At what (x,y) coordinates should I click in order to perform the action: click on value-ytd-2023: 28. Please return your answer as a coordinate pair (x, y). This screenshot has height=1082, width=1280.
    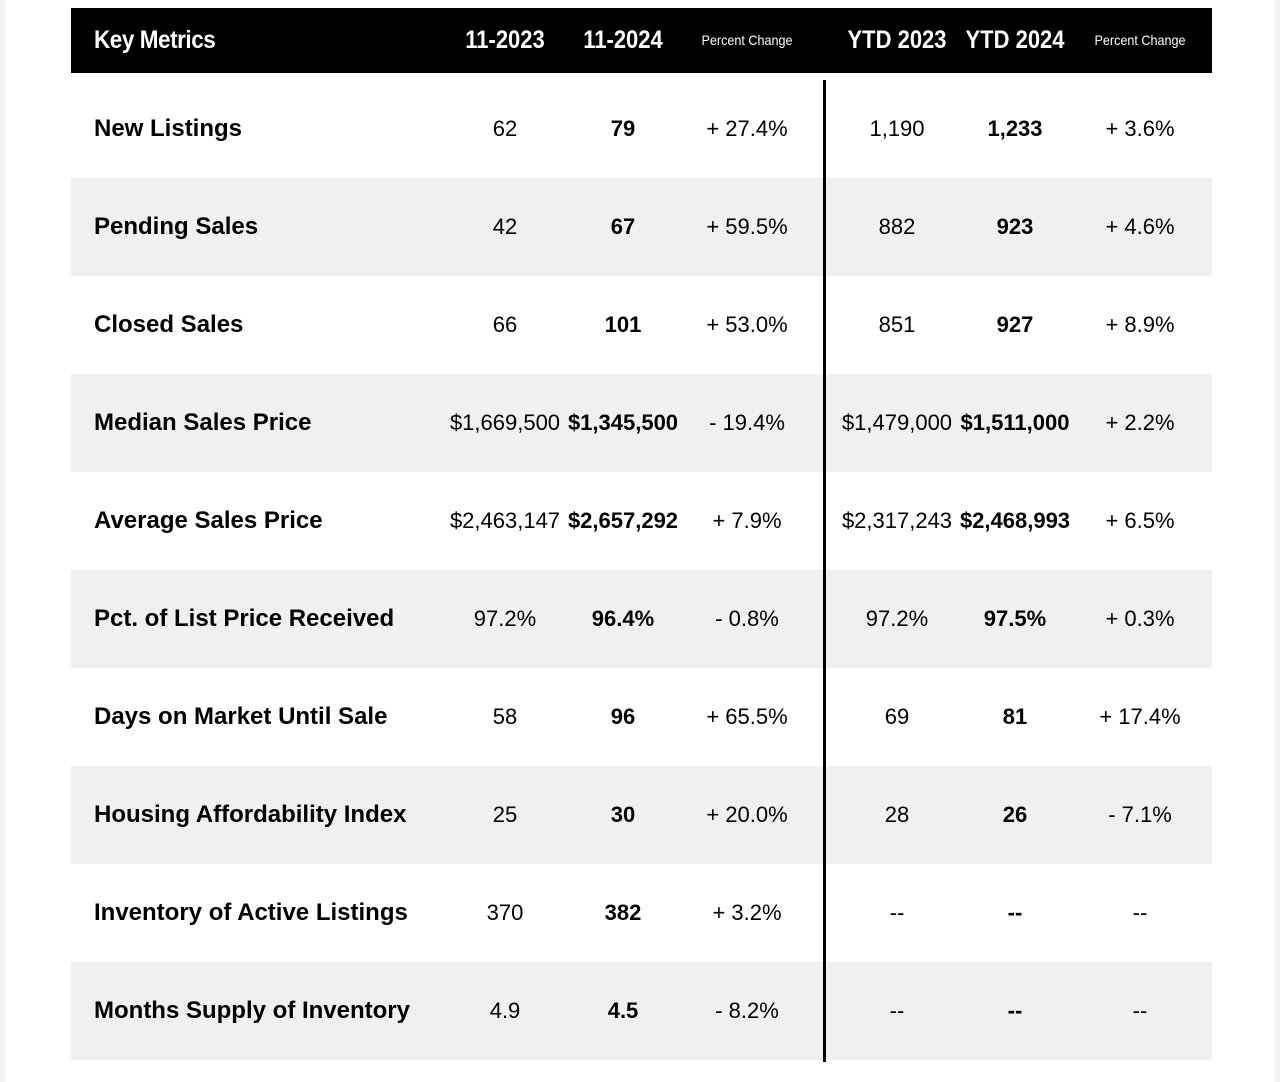
    Looking at the image, I should click on (897, 814).